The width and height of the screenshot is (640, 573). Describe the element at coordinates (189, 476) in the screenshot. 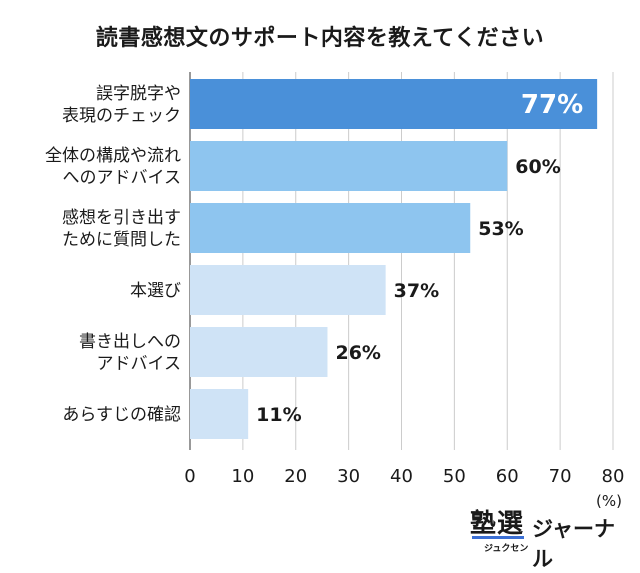

I see `x-tick-label-0: 0` at that location.